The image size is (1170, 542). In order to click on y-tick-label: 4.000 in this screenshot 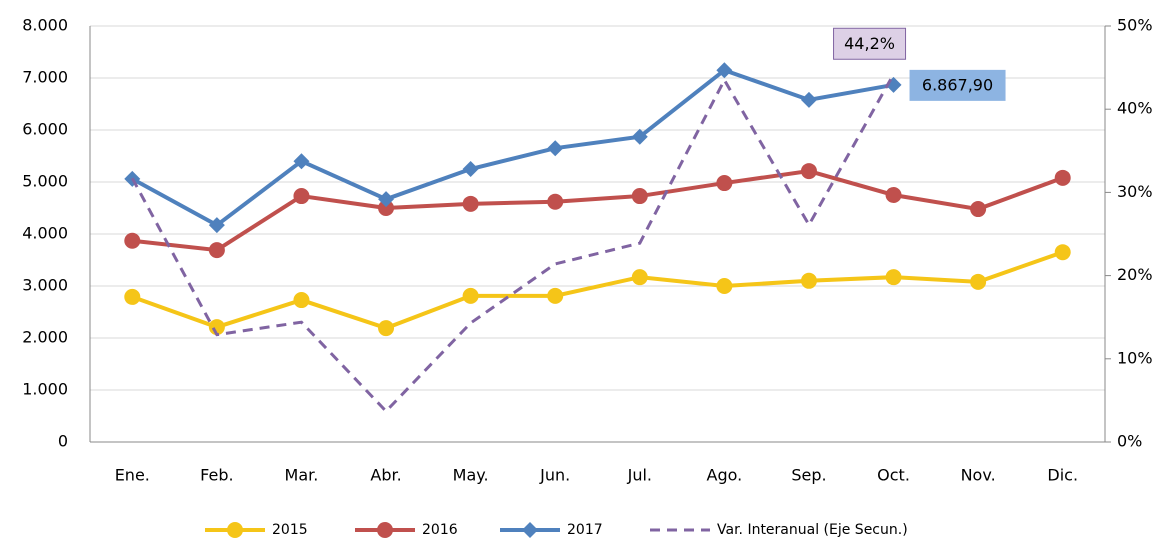, I will do `click(45, 233)`.